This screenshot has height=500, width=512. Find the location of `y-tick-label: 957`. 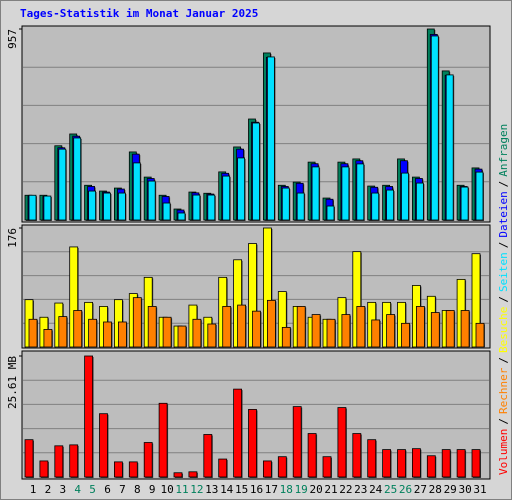

y-tick-label: 957 is located at coordinates (12, 39).